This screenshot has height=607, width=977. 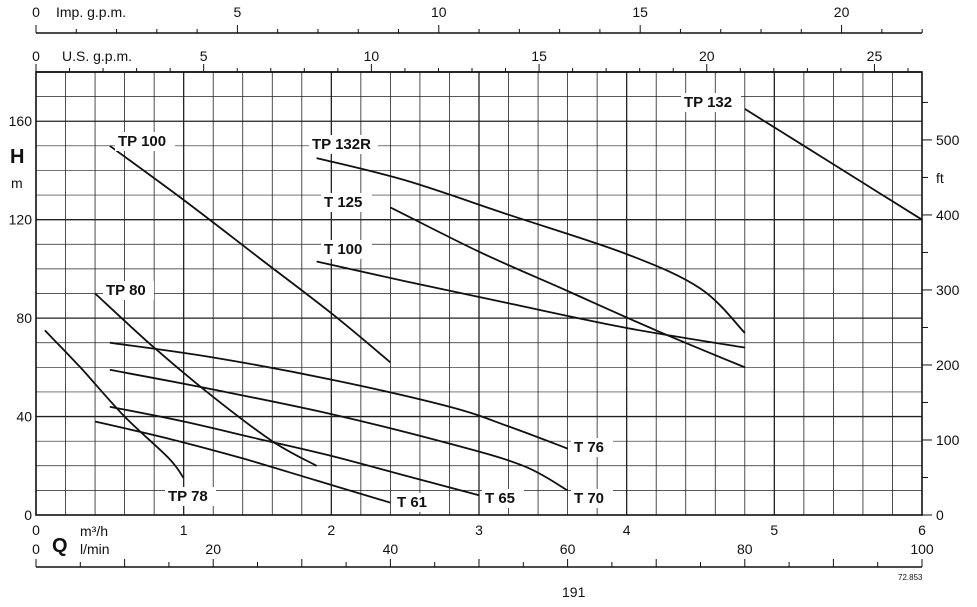 What do you see at coordinates (184, 530) in the screenshot?
I see `q-tick-label: 1` at bounding box center [184, 530].